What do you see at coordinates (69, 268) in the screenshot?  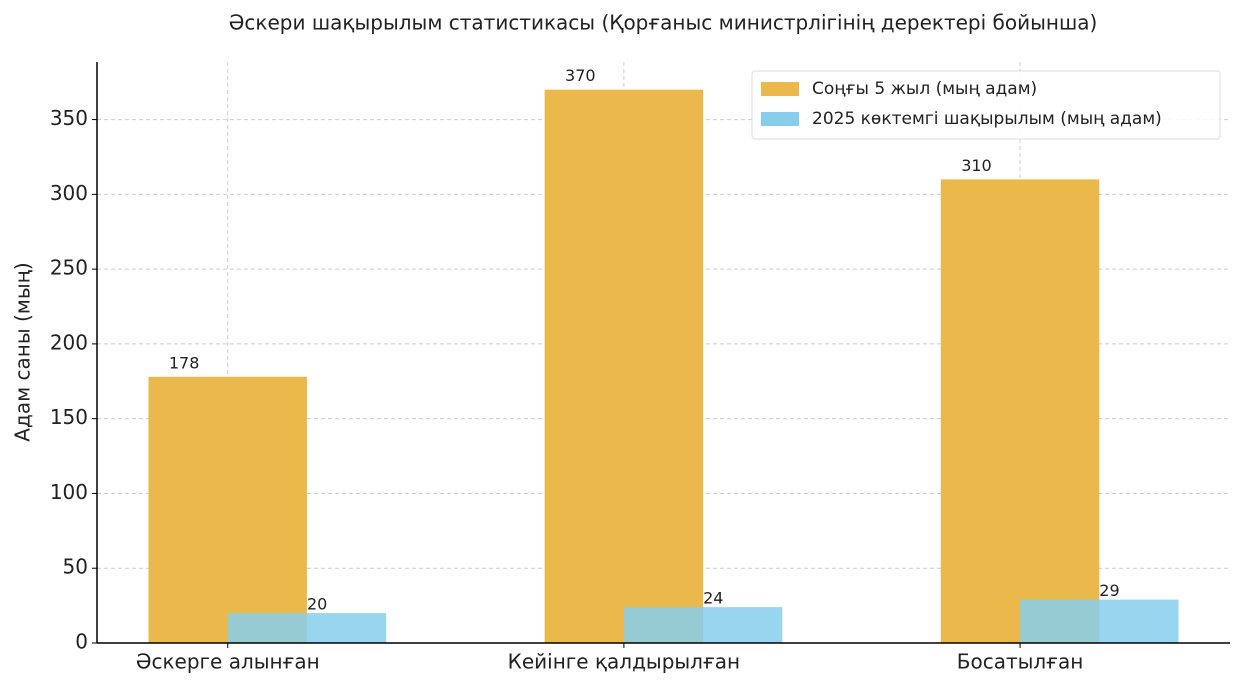 I see `y-tick-label: 250` at bounding box center [69, 268].